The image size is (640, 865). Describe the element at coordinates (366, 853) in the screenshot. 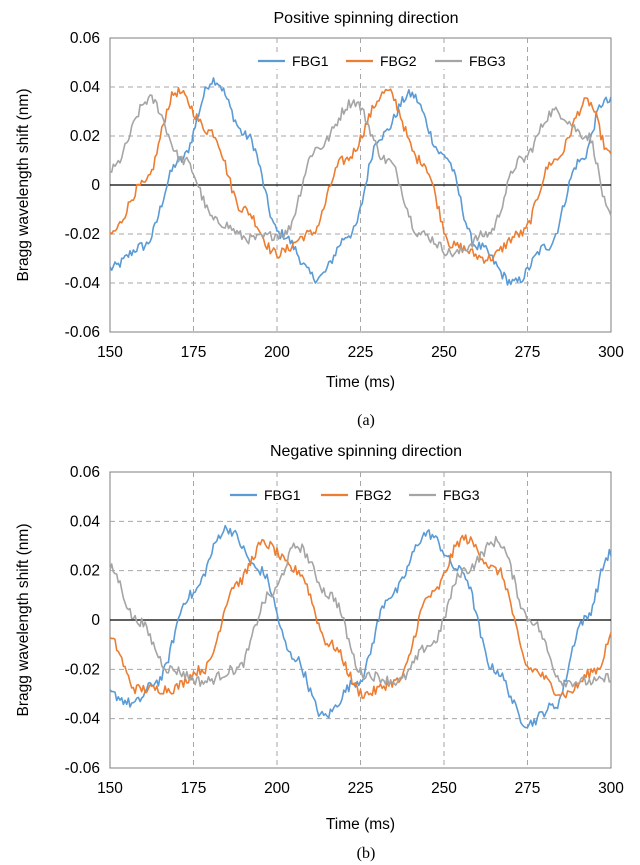

I see `caption-b: (b)` at that location.